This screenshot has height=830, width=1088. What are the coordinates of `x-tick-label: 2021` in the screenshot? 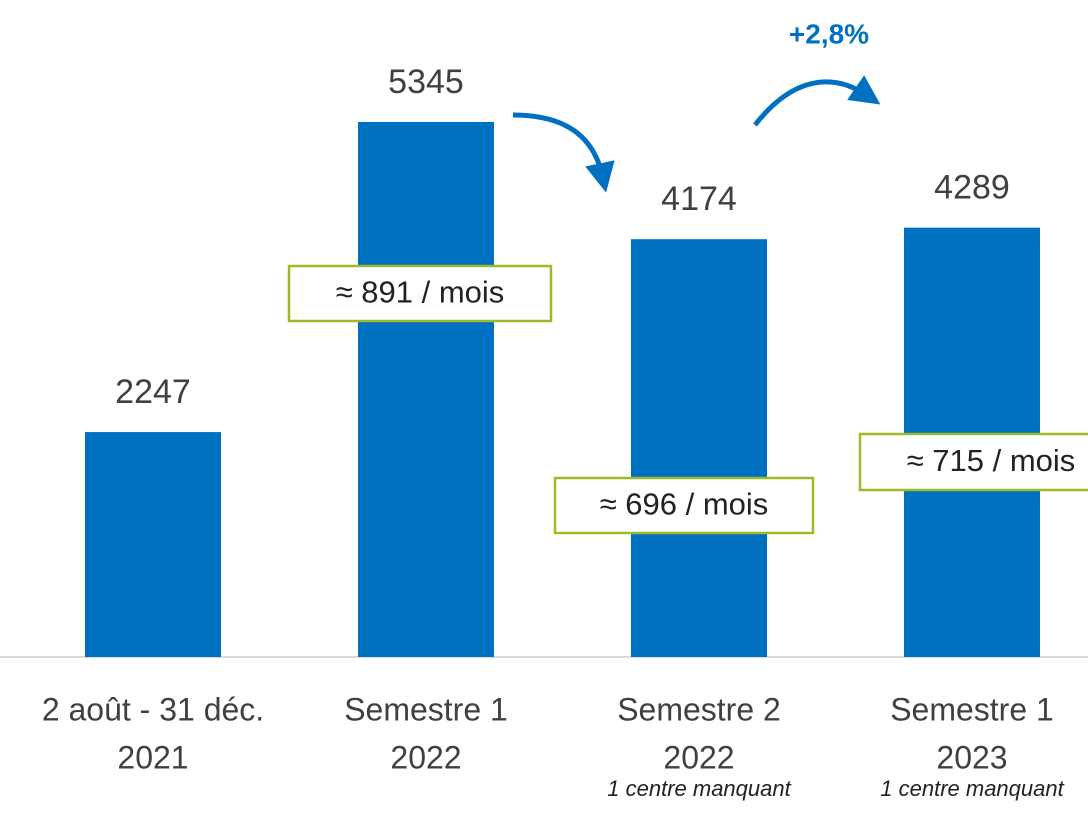 It's located at (152, 757).